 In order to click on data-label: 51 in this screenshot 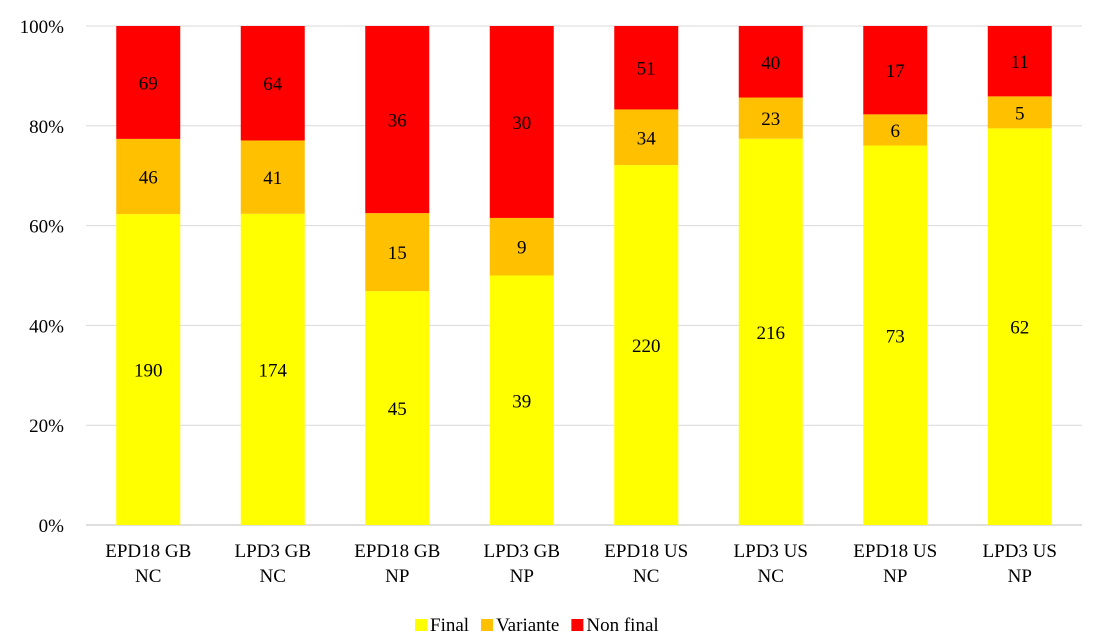, I will do `click(646, 69)`.